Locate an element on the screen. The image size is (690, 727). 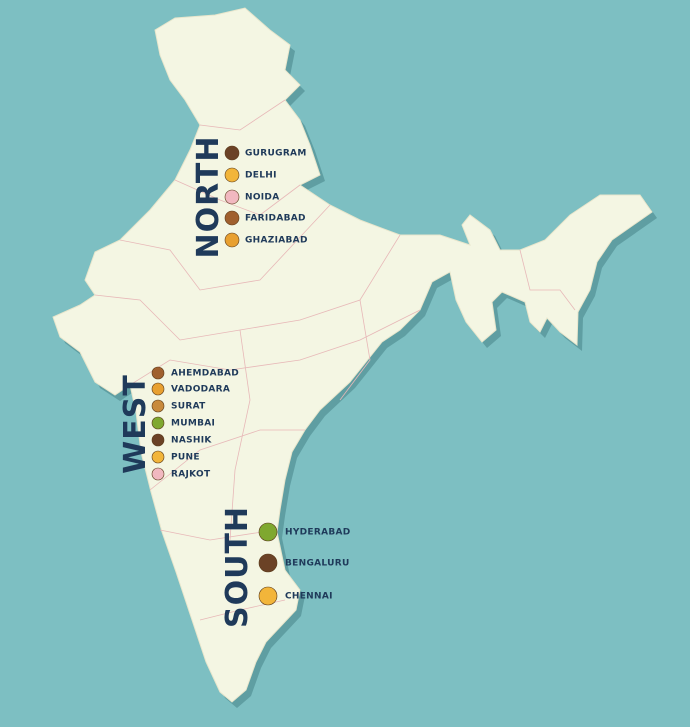
city-label: VADODARA is located at coordinates (200, 390).